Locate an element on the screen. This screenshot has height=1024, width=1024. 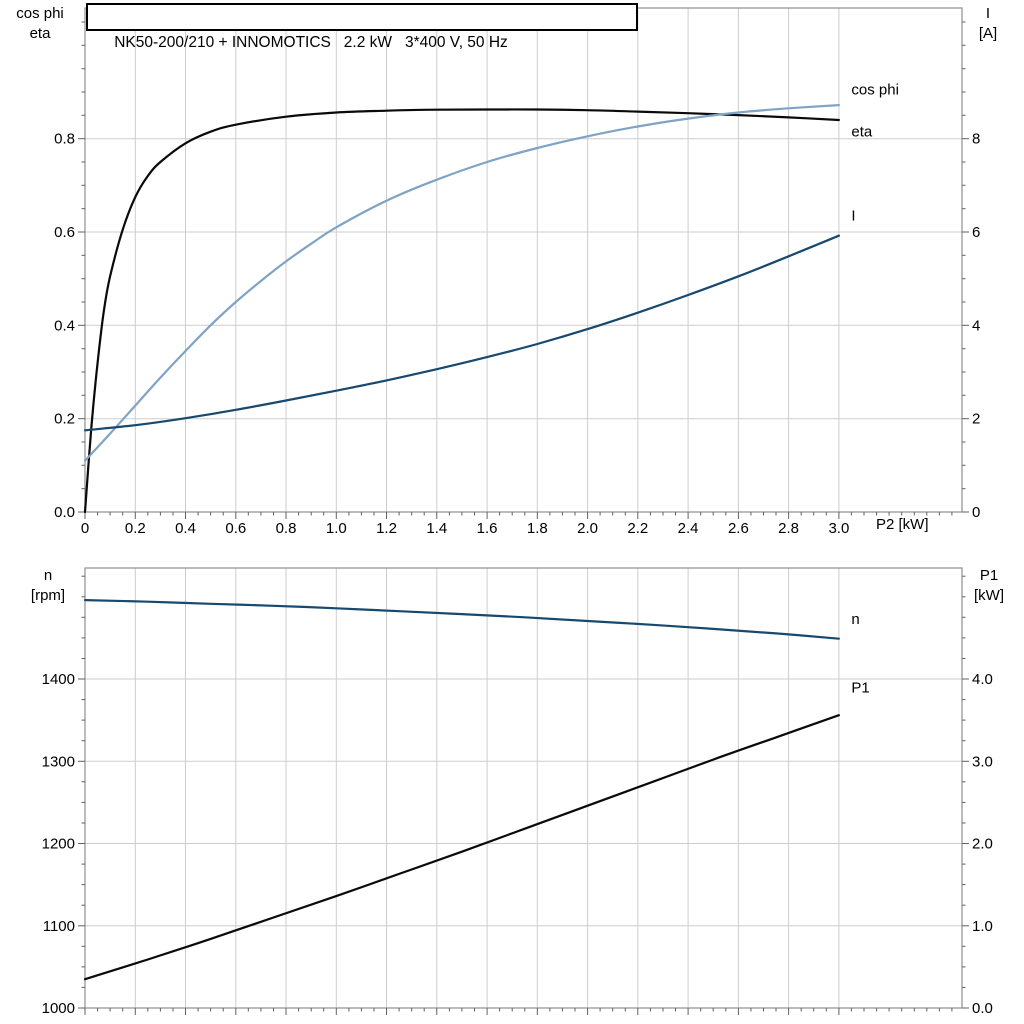
x-tick-label: 0.8 is located at coordinates (286, 528).